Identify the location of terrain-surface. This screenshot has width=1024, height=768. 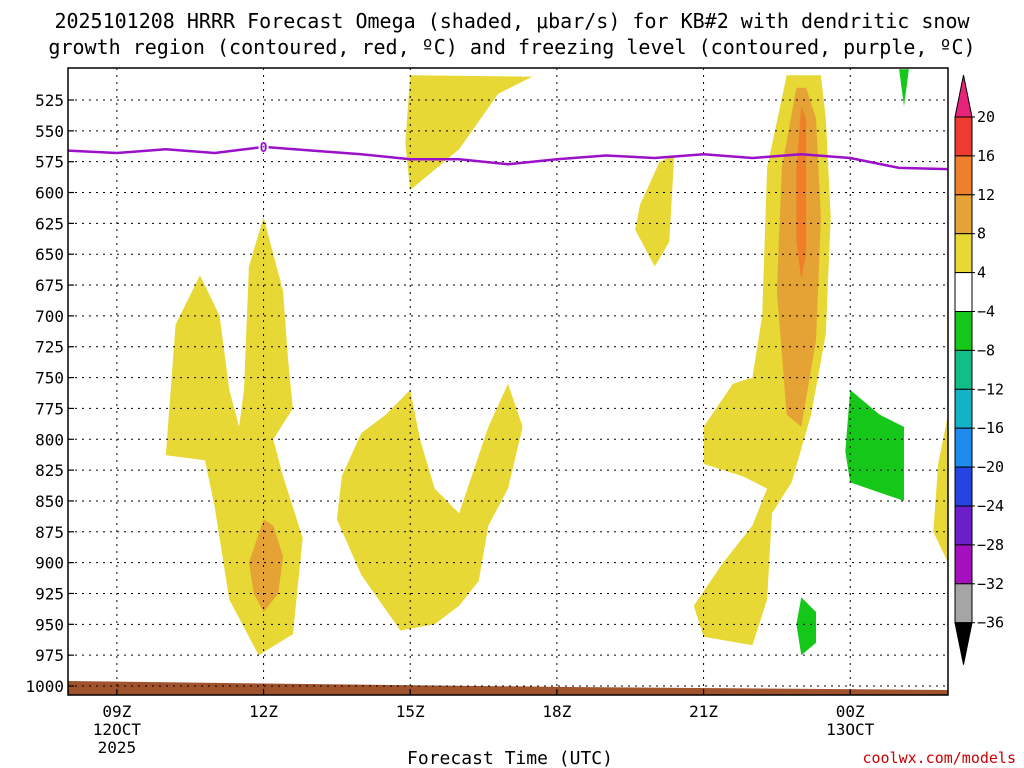
(508, 688).